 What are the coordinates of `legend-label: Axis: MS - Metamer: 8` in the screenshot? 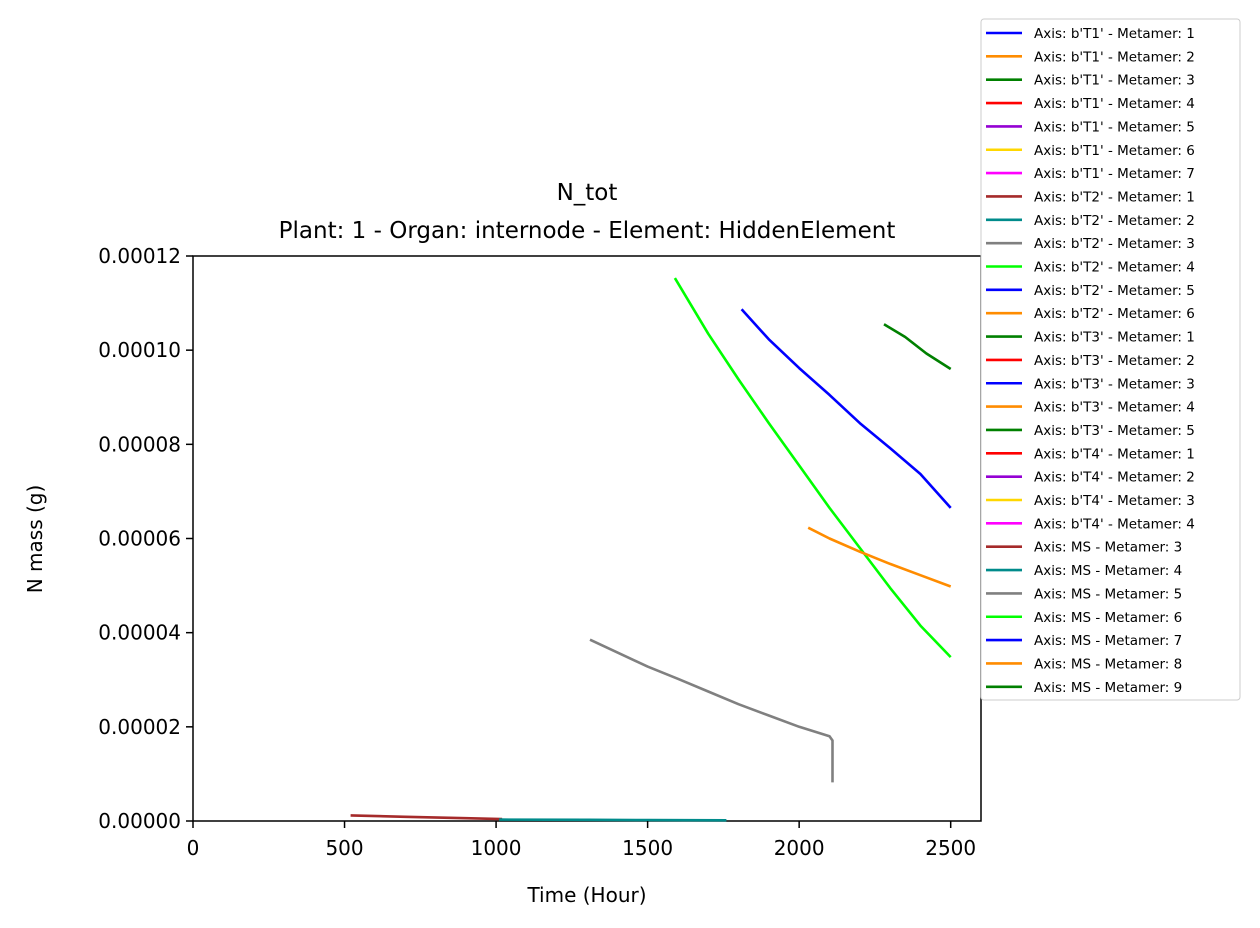 It's located at (1108, 664).